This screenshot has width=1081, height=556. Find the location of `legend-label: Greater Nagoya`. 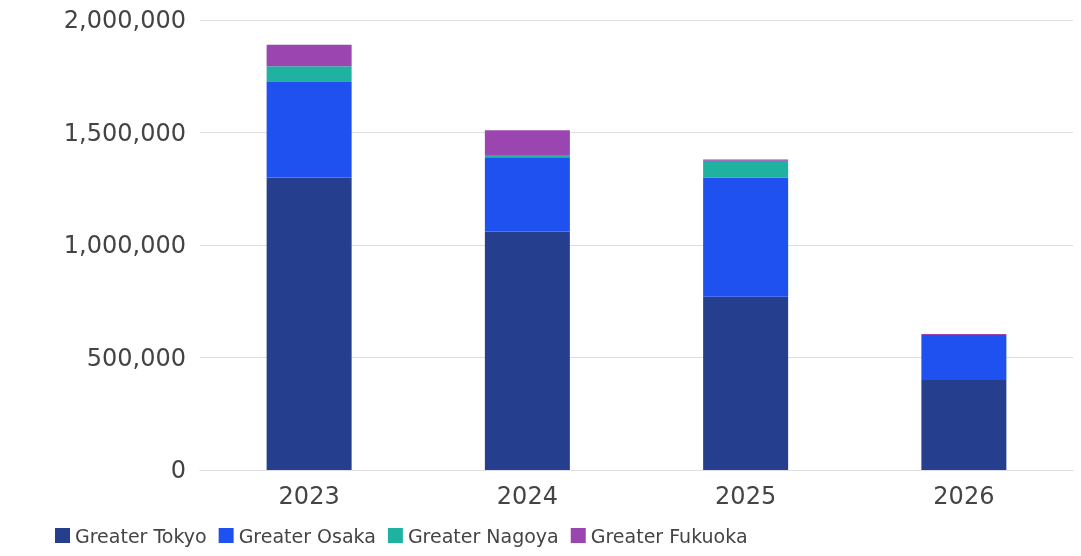

legend-label: Greater Nagoya is located at coordinates (483, 535).